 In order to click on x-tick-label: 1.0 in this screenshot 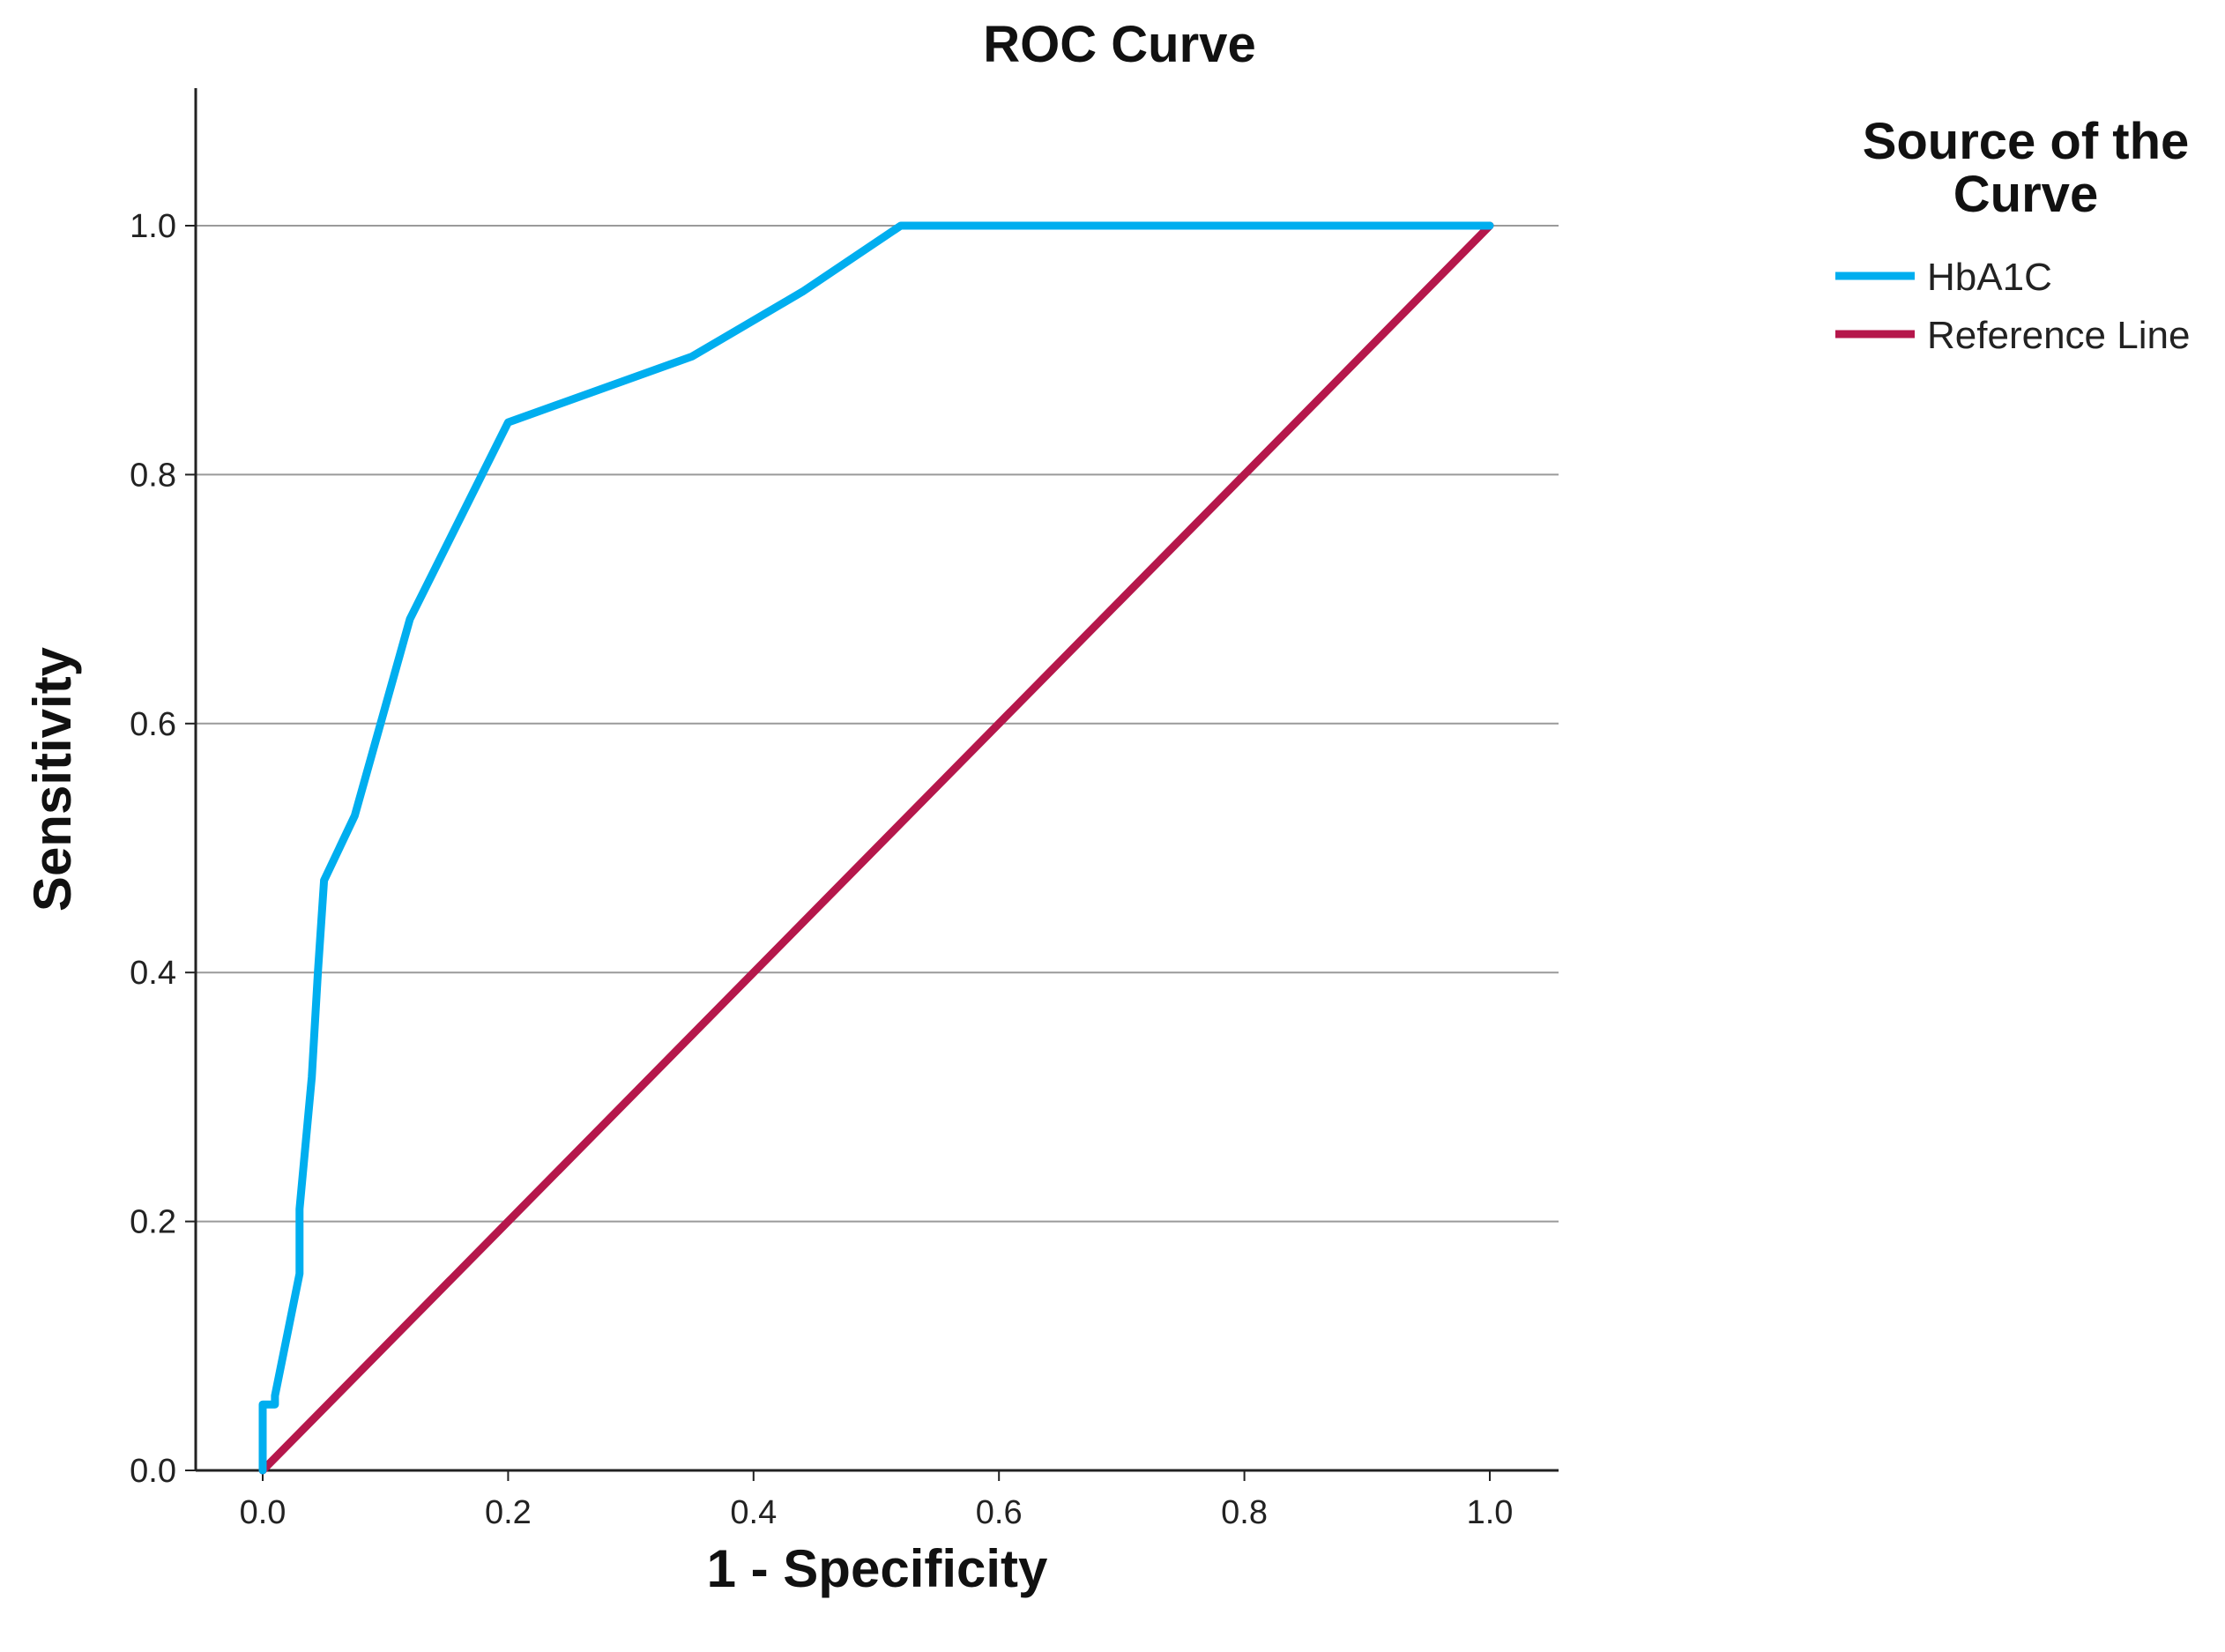, I will do `click(1490, 1512)`.